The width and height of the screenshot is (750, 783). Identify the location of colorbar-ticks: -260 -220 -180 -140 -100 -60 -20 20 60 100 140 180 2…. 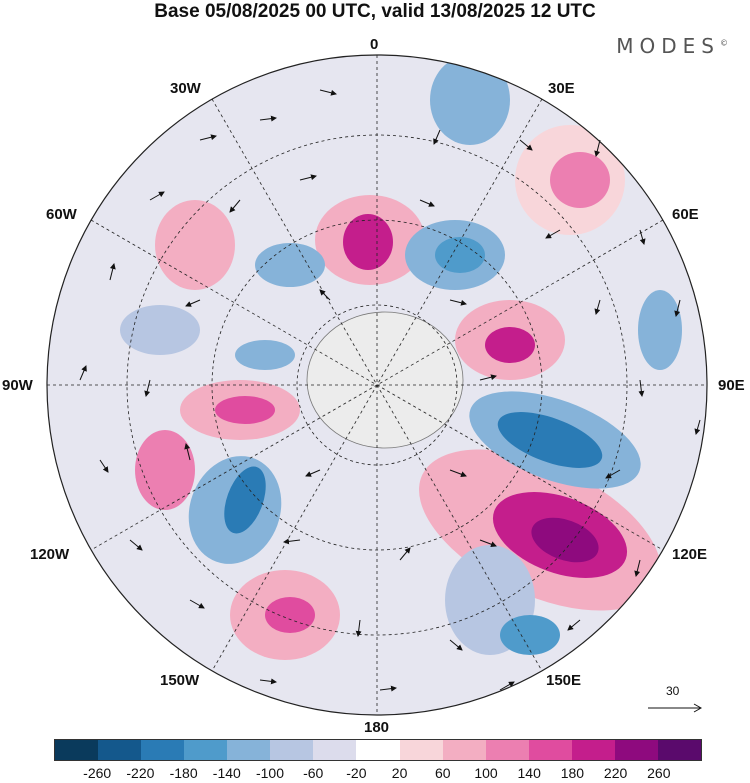
(378, 774).